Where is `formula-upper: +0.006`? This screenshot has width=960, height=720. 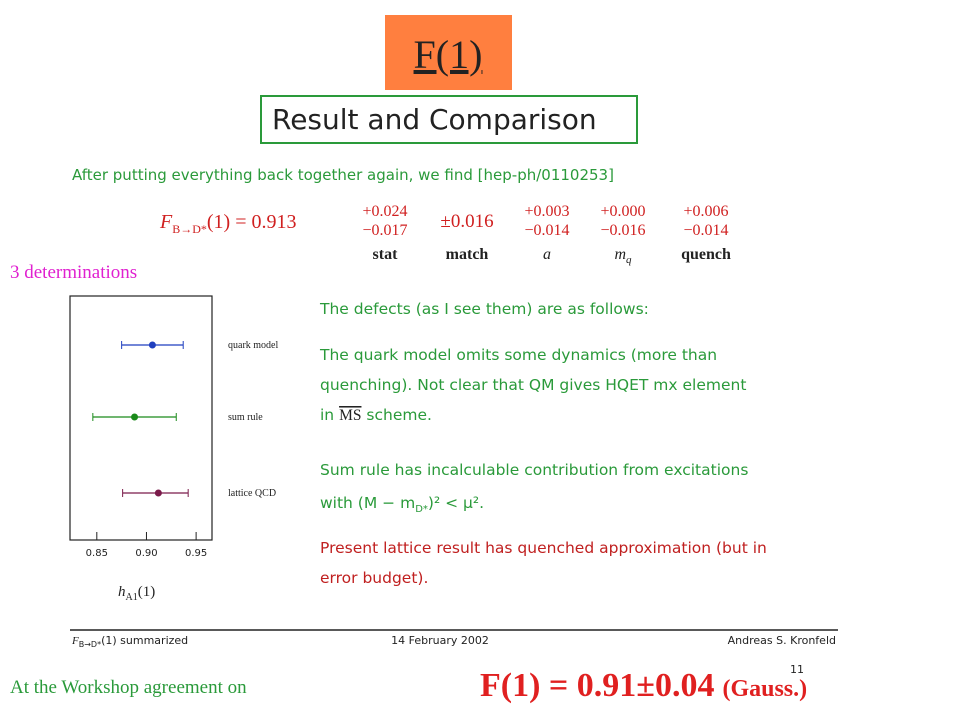 formula-upper: +0.006 is located at coordinates (705, 211).